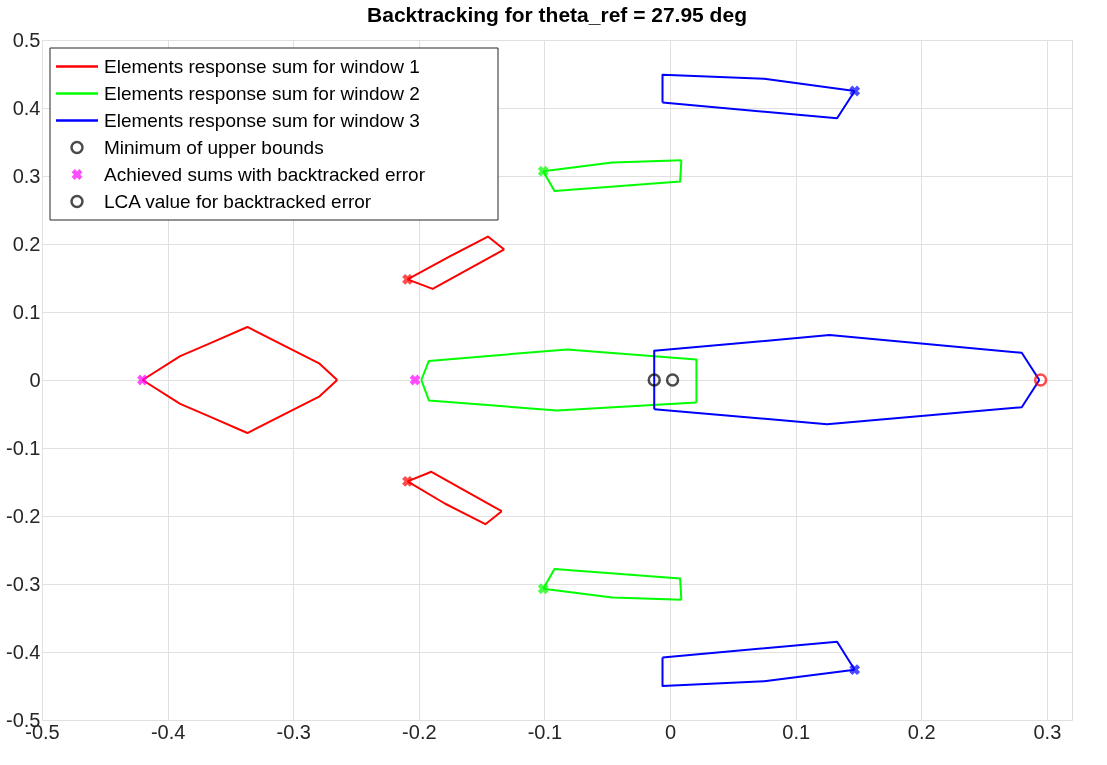  I want to click on x-tick-label: 0.1, so click(796, 731).